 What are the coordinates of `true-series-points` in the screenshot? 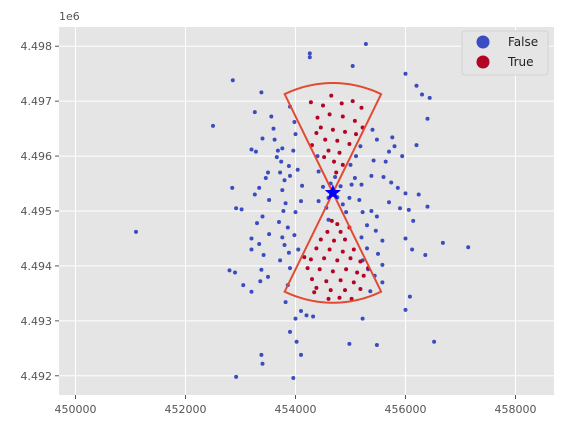 It's located at (336, 197).